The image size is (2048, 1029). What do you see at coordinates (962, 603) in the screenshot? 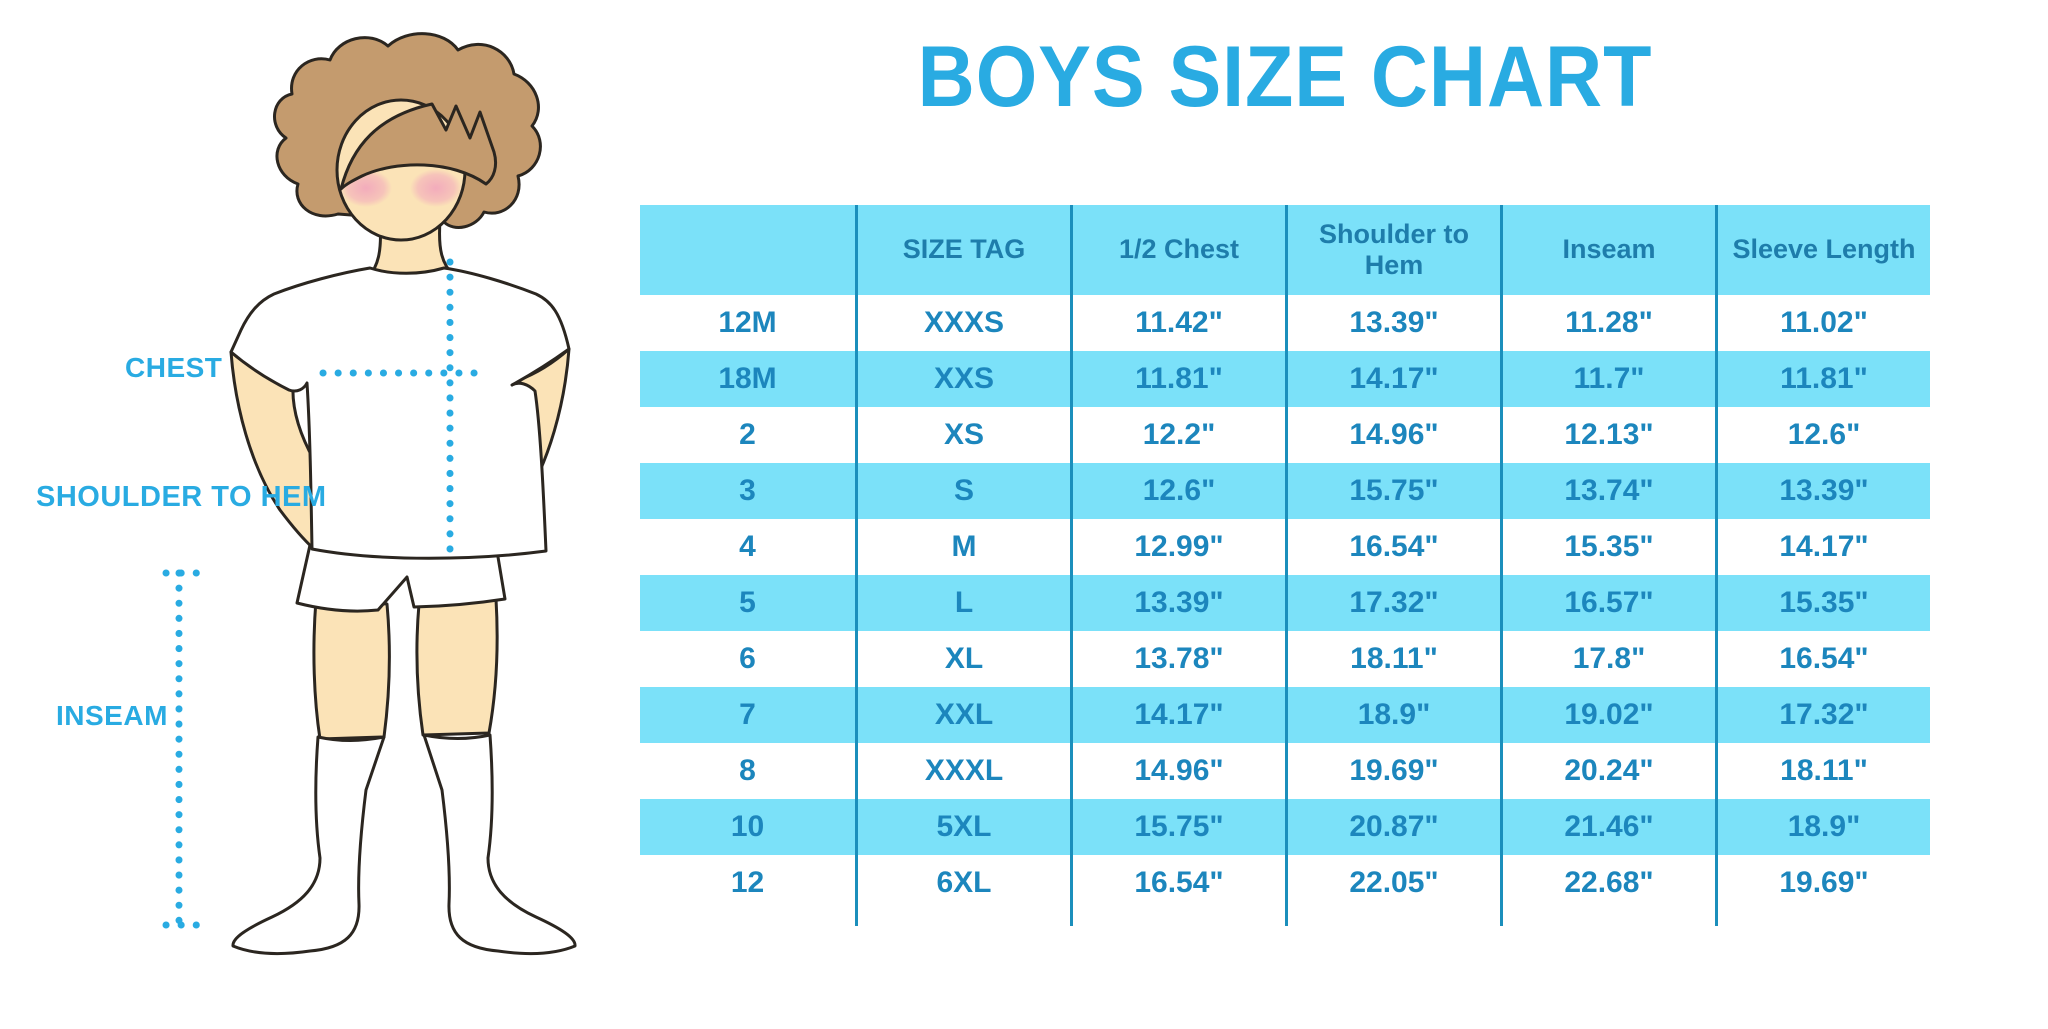
I see `table-cell: L` at bounding box center [962, 603].